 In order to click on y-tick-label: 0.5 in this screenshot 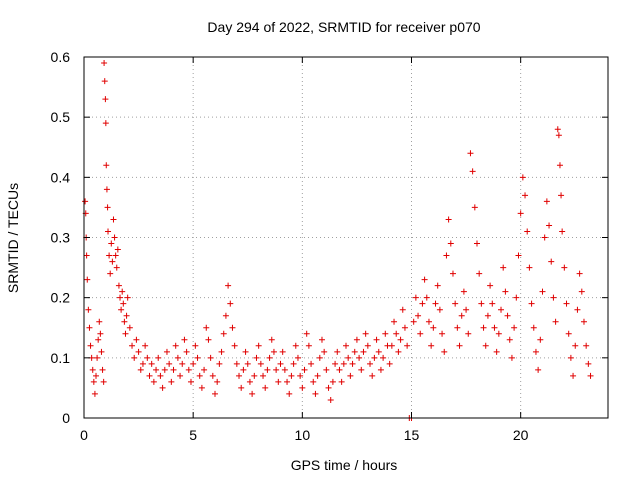, I will do `click(61, 117)`.